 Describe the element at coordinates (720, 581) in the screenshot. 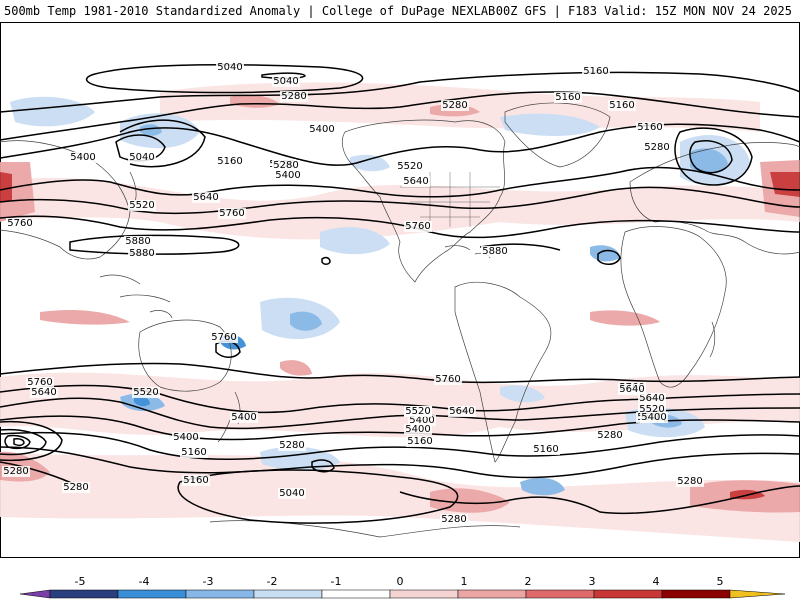

I see `colorbar-tick-label: 5` at that location.